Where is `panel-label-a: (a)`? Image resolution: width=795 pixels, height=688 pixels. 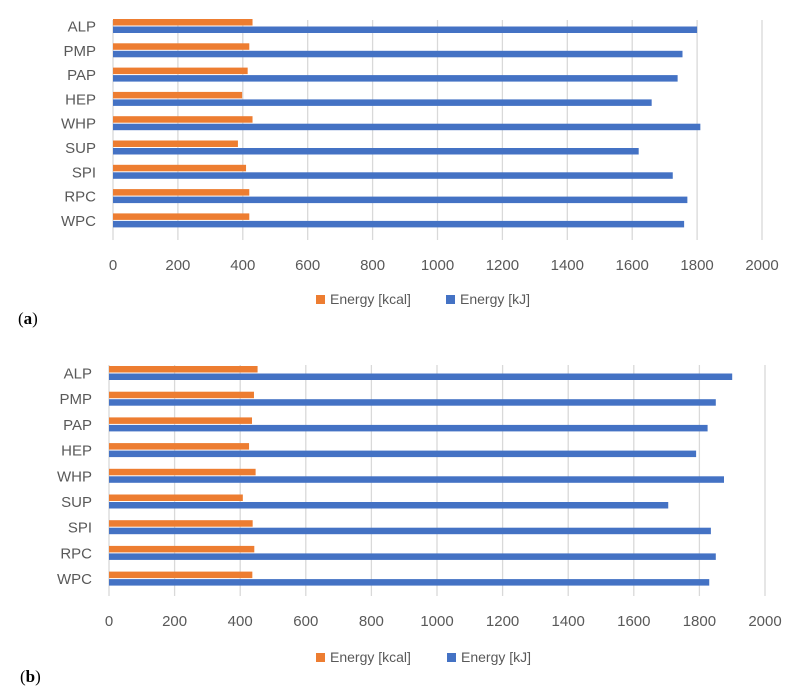
panel-label-a: (a) is located at coordinates (28, 318).